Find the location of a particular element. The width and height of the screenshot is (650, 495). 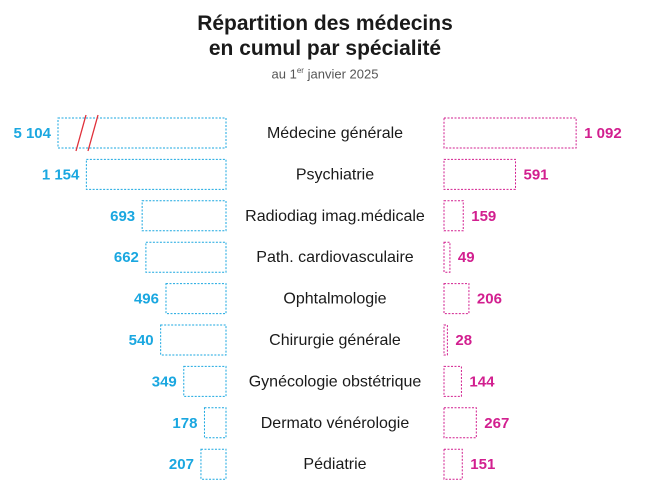

category-label: Ophtalmologie is located at coordinates (334, 299).